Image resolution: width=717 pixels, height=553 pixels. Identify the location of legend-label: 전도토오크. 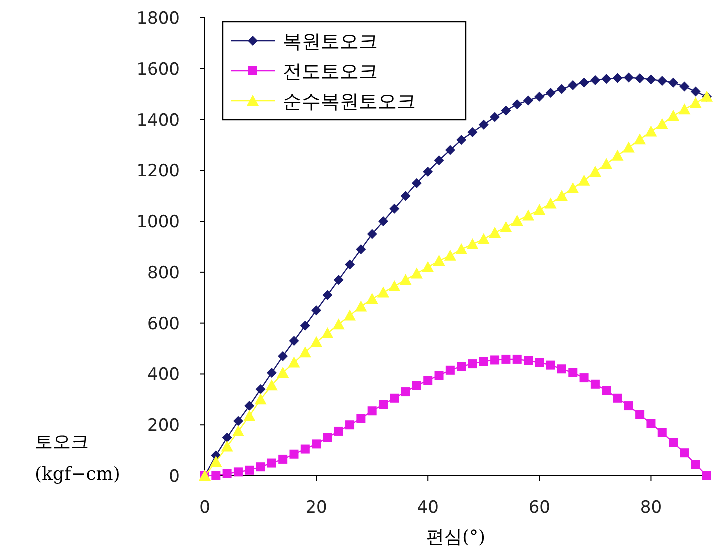
(330, 72).